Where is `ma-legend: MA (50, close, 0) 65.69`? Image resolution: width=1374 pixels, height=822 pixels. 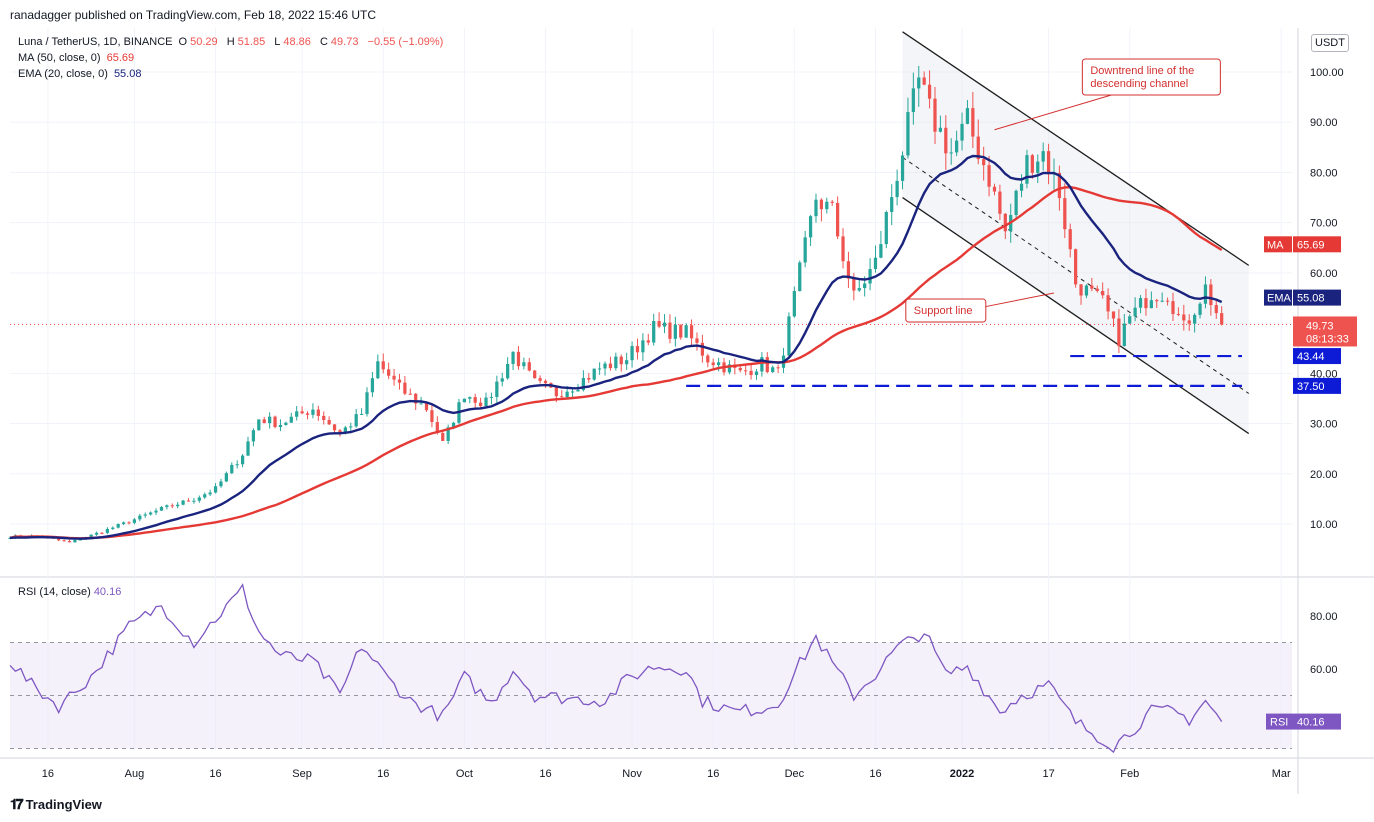 ma-legend: MA (50, close, 0) 65.69 is located at coordinates (77, 58).